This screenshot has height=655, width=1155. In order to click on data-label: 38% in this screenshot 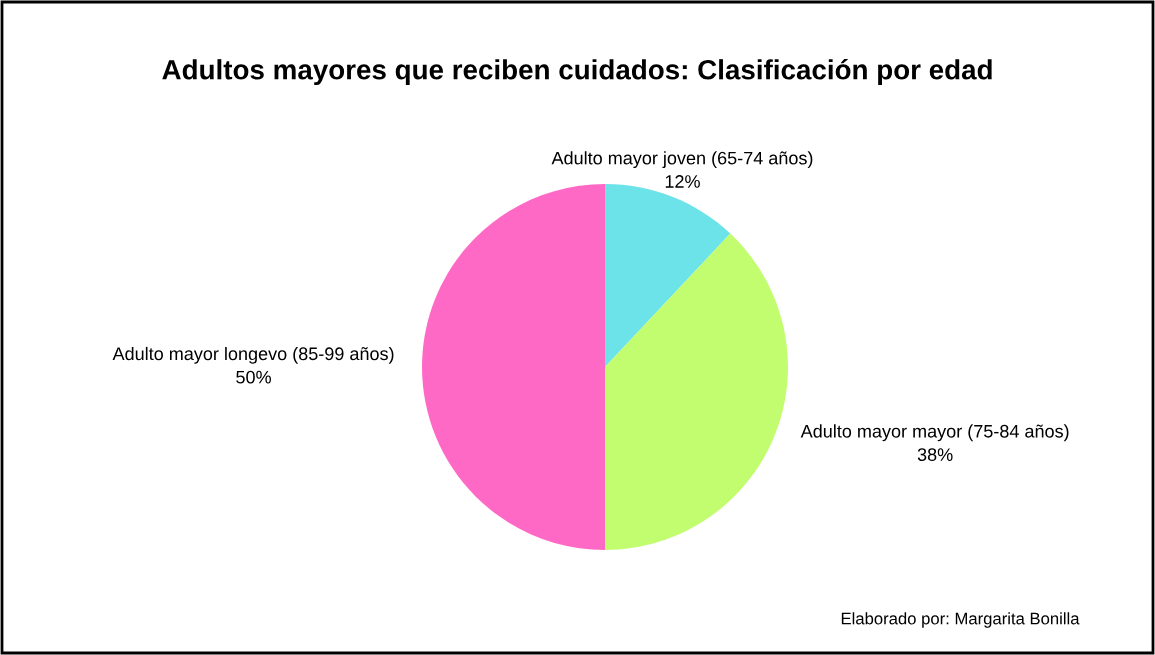, I will do `click(935, 455)`.